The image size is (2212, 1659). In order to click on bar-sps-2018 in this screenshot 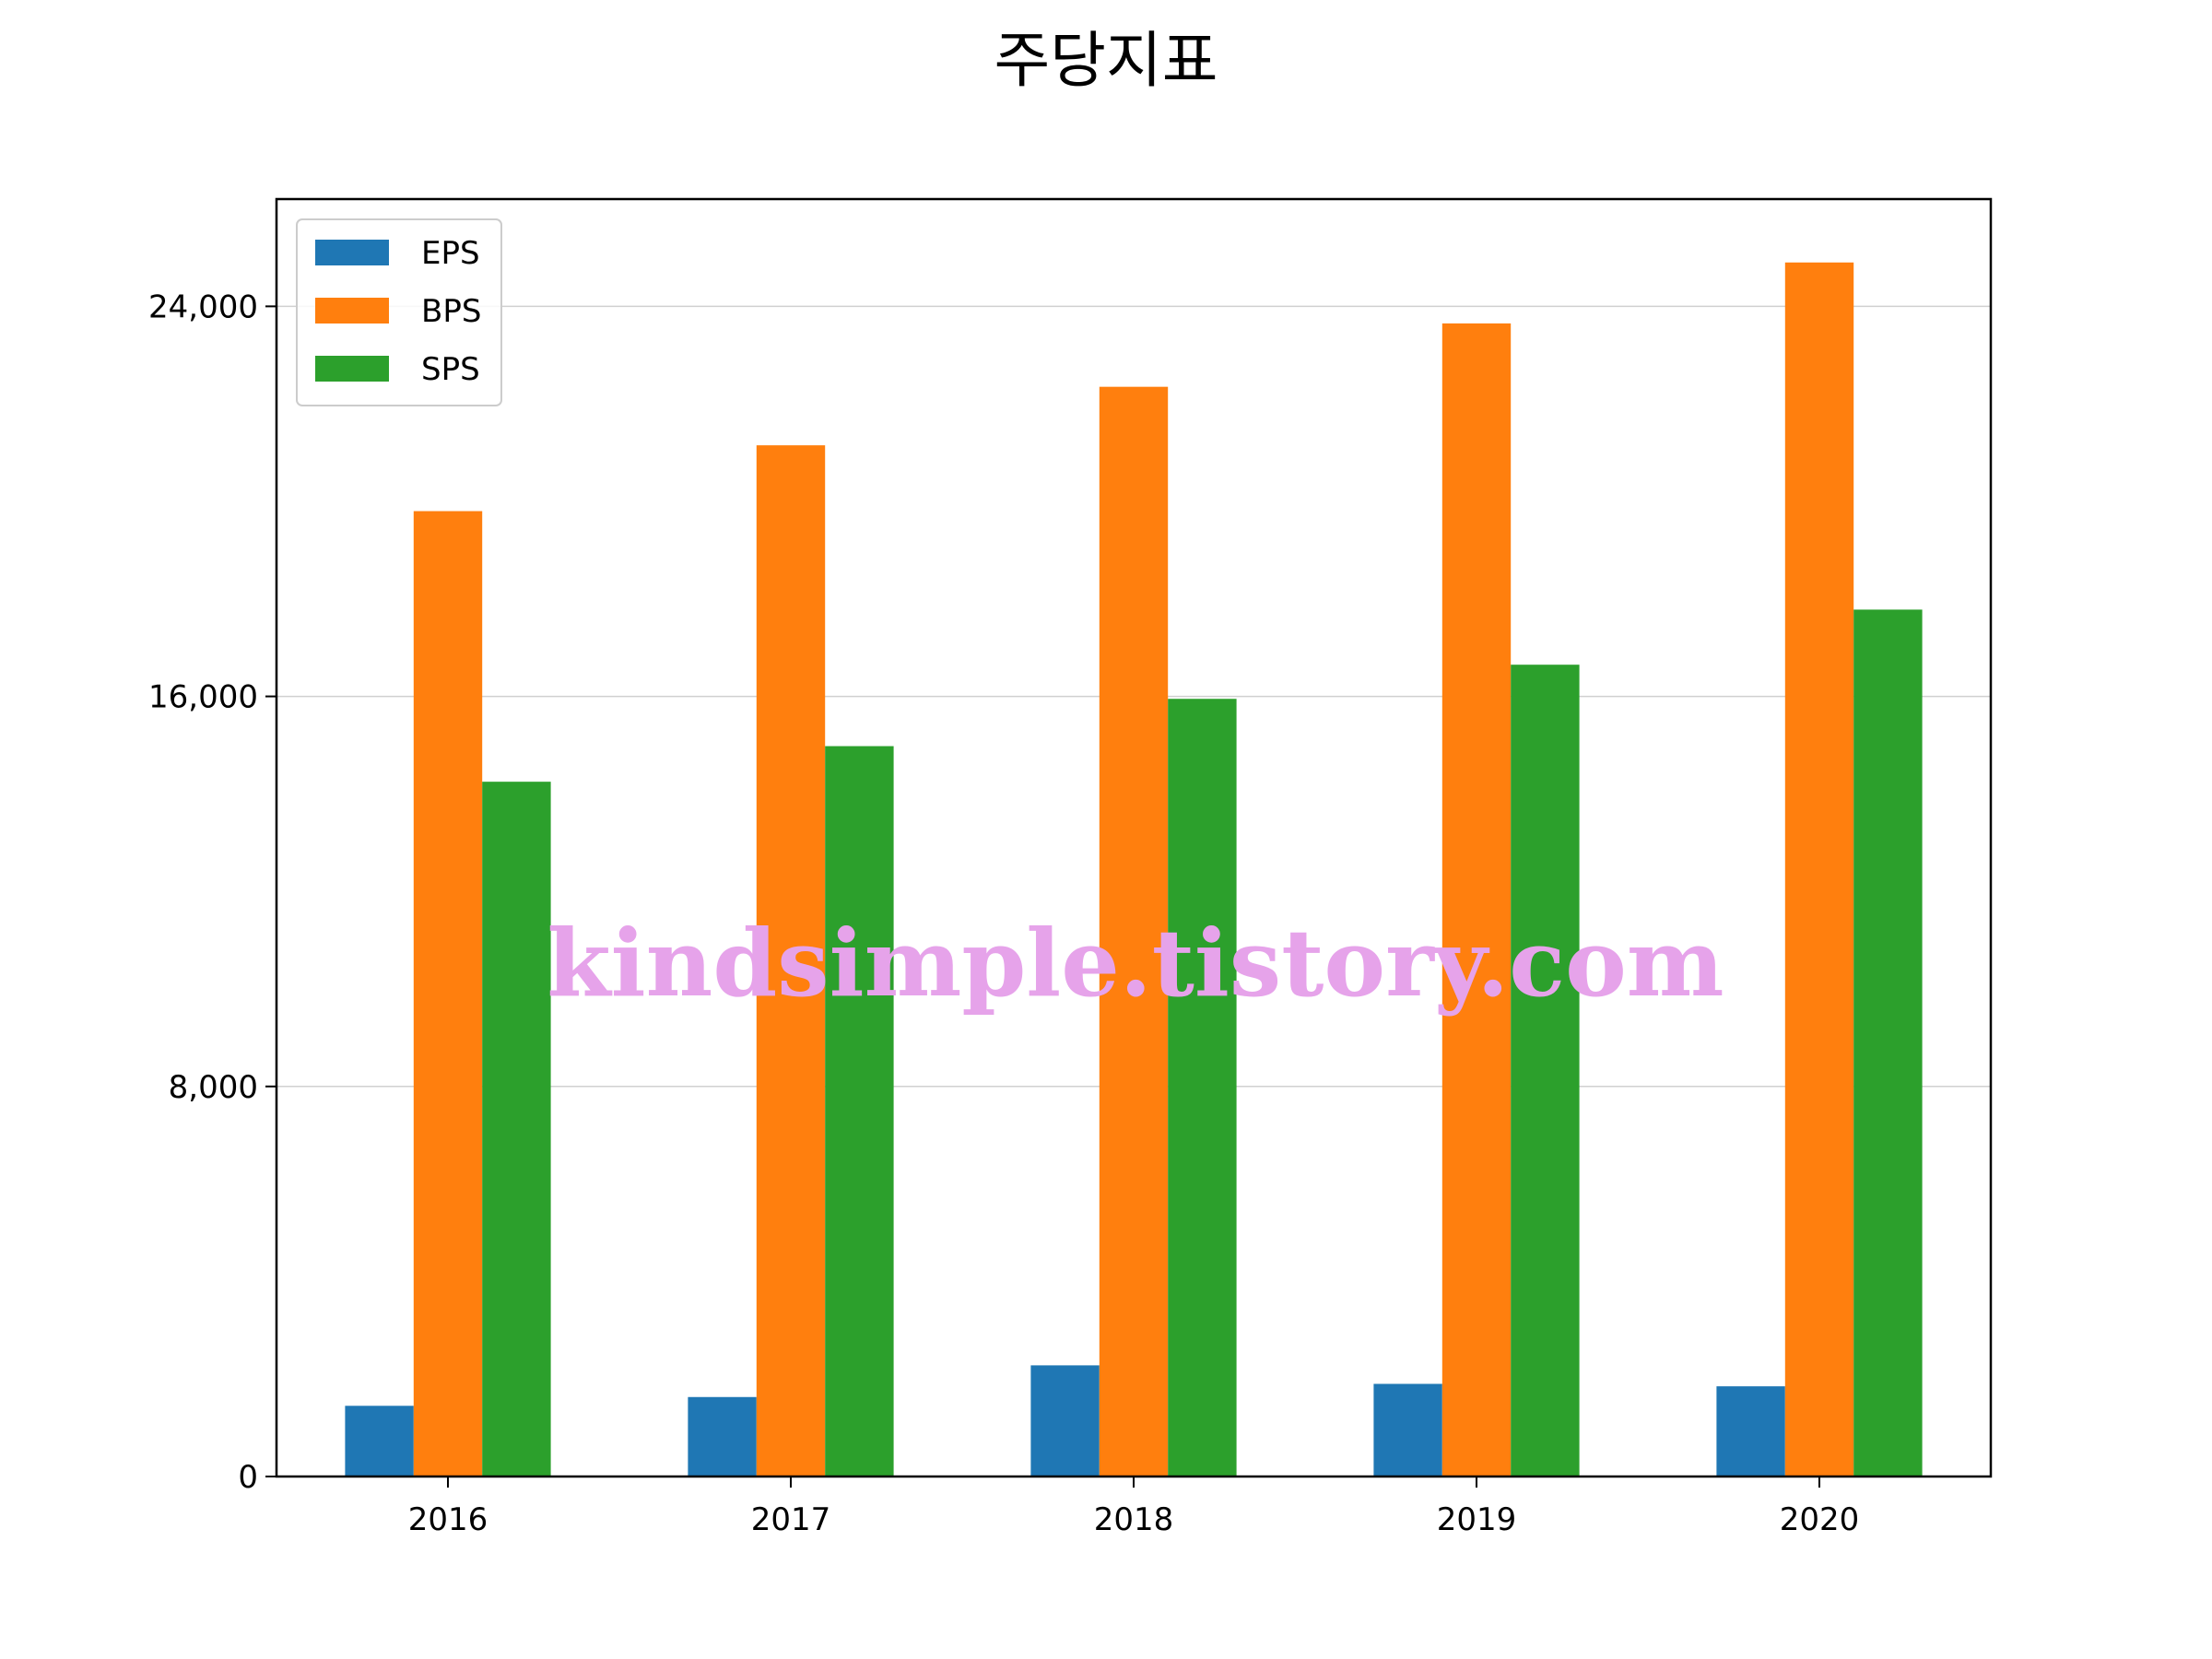, I will do `click(1202, 1088)`.